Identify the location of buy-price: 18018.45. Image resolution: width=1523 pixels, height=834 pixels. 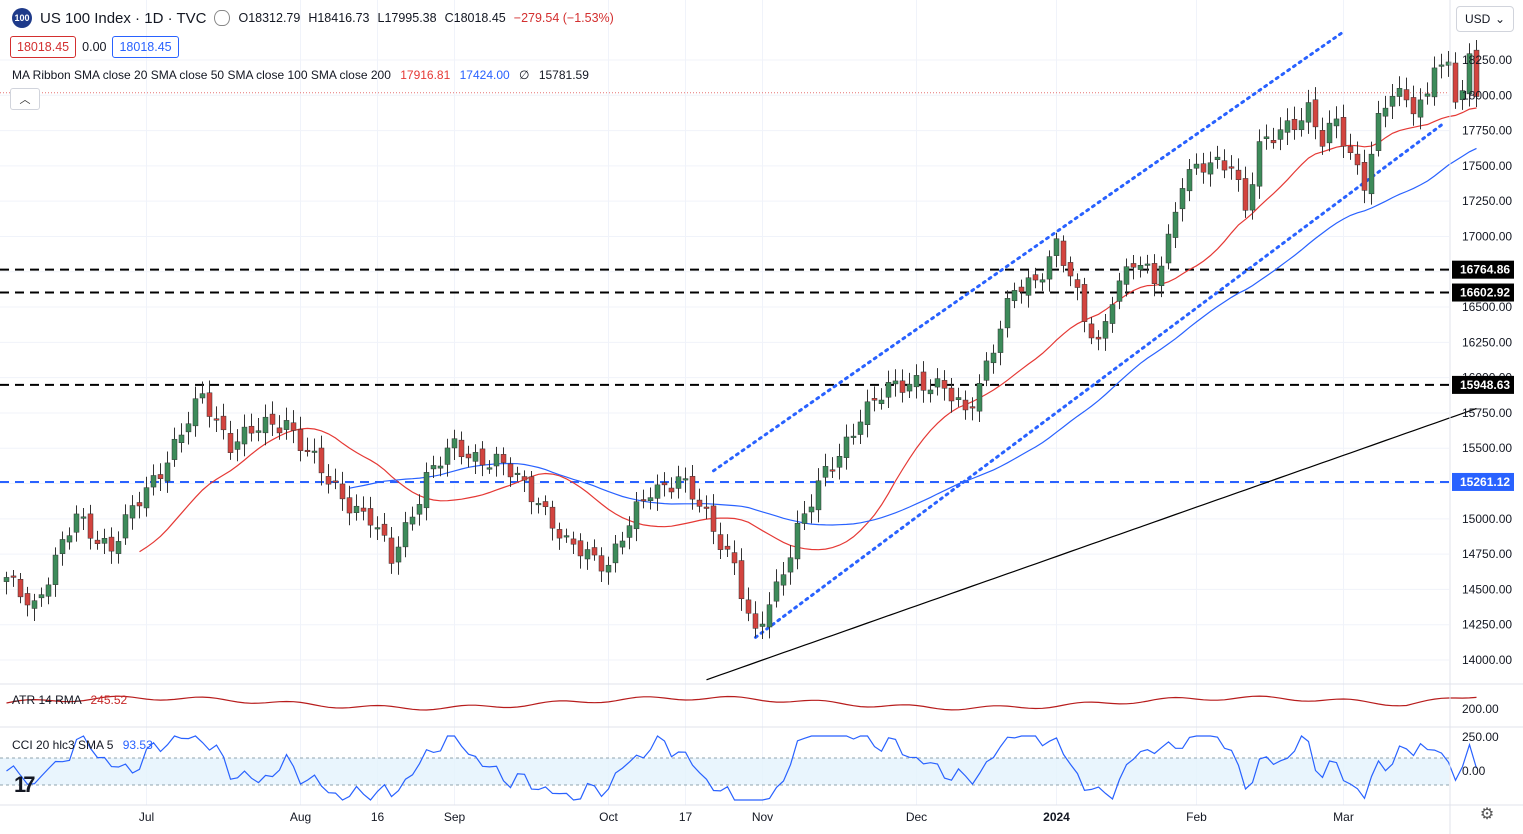
(145, 47).